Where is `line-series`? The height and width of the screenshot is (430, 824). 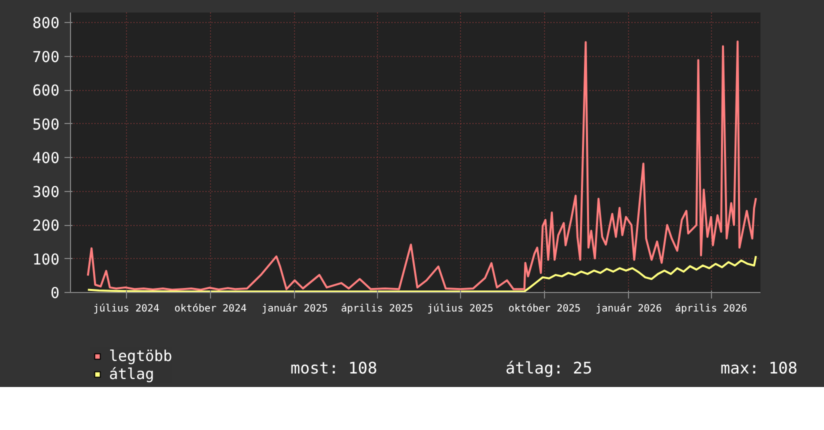
line-series is located at coordinates (421, 273).